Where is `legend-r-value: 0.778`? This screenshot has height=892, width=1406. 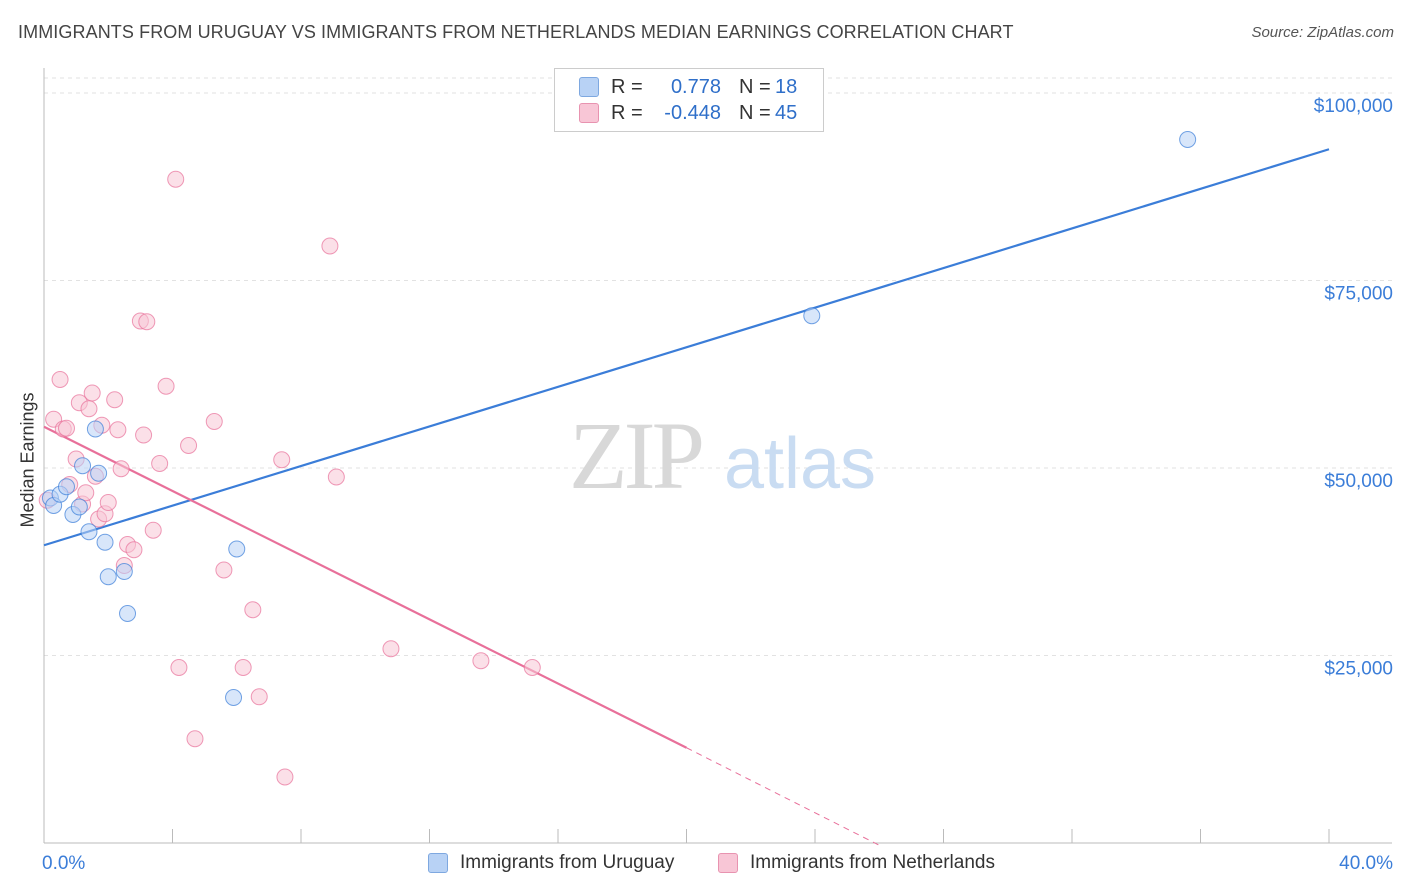
legend-r-value: 0.778 is located at coordinates (695, 86).